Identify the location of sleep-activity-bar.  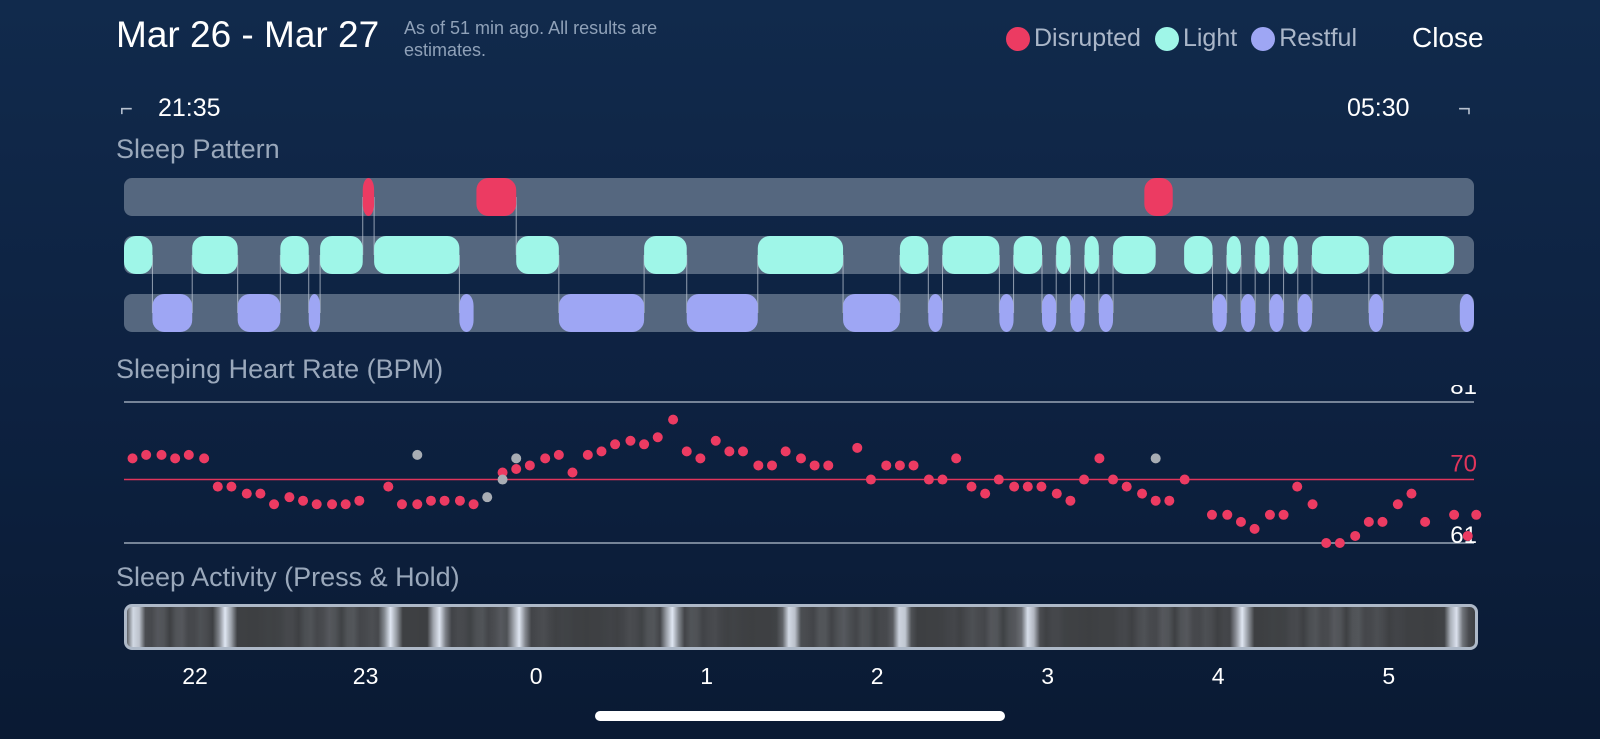
(801, 627).